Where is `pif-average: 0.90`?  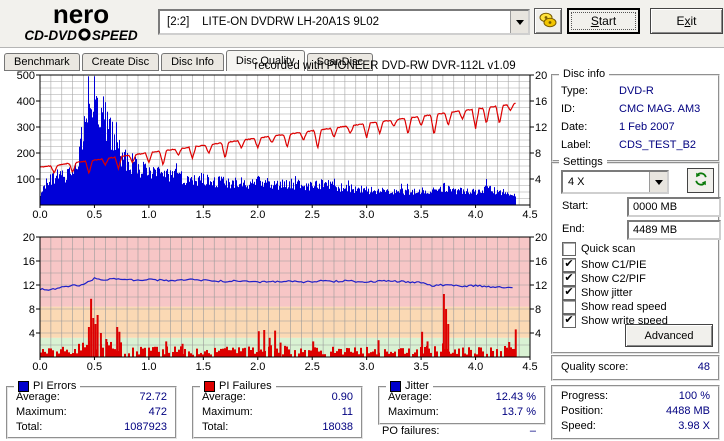 pif-average: 0.90 is located at coordinates (342, 397).